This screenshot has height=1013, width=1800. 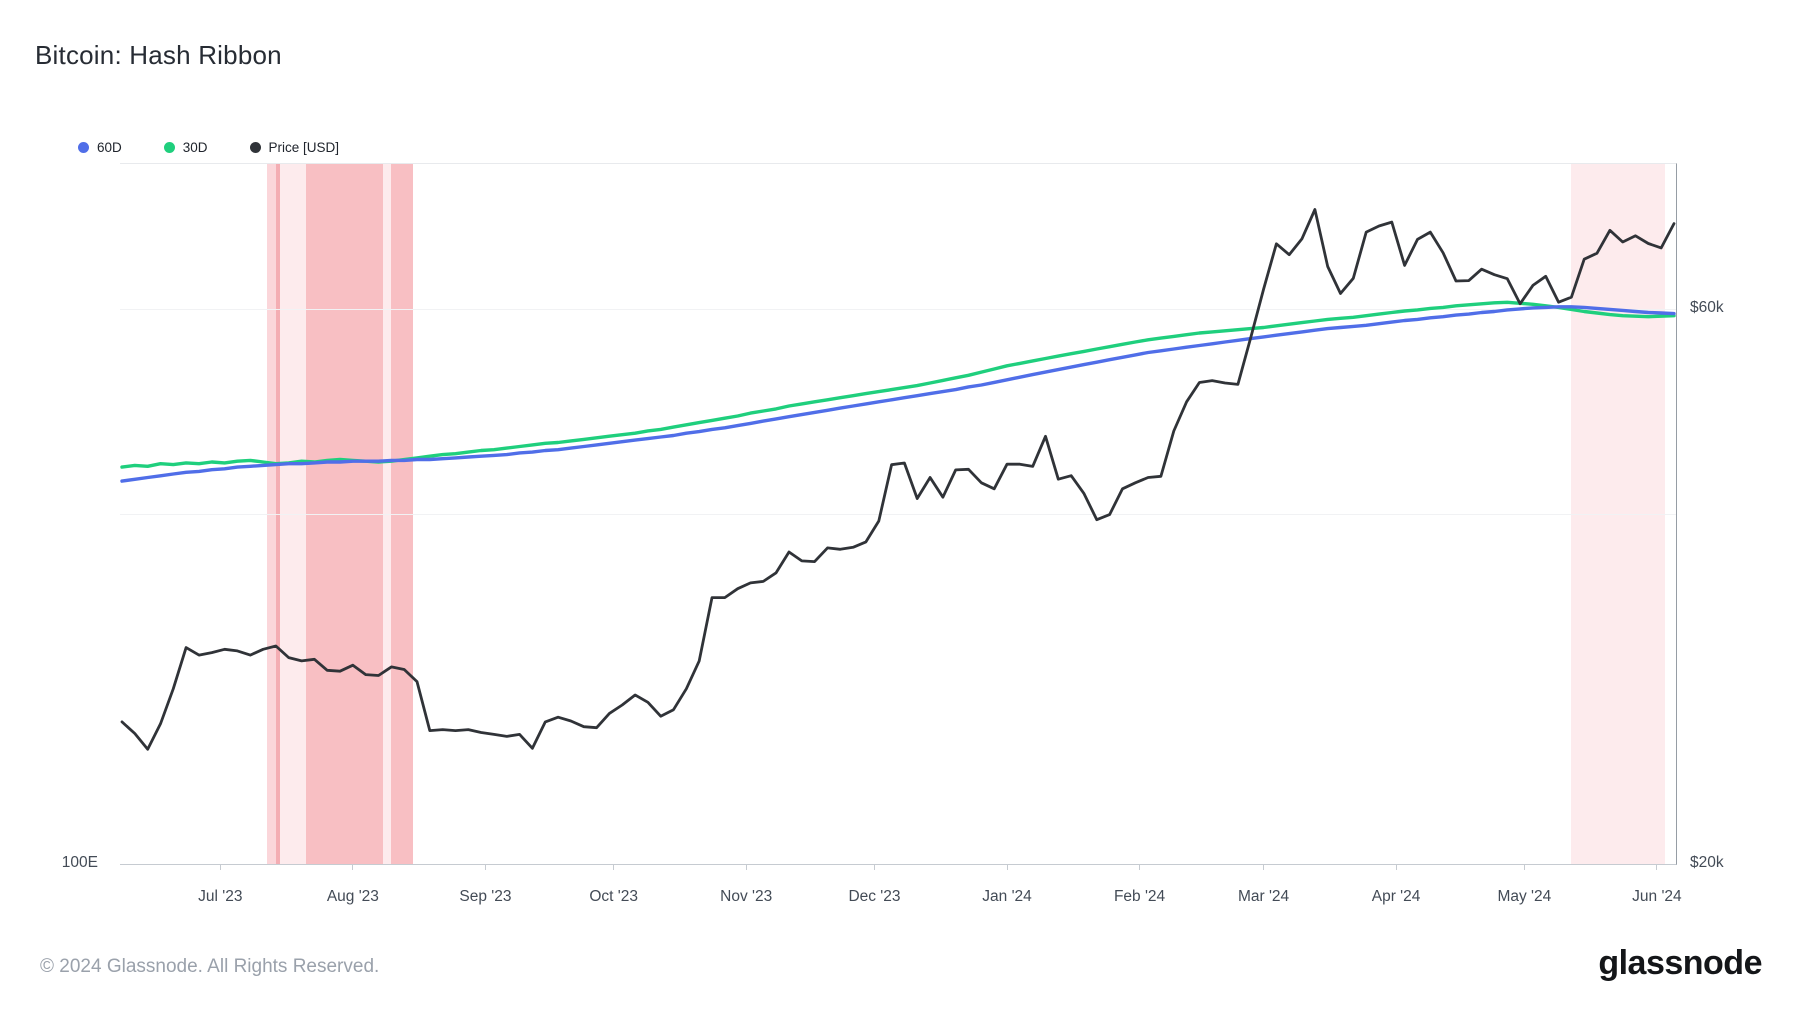 I want to click on x-axis-label: Mar '24, so click(x=1263, y=896).